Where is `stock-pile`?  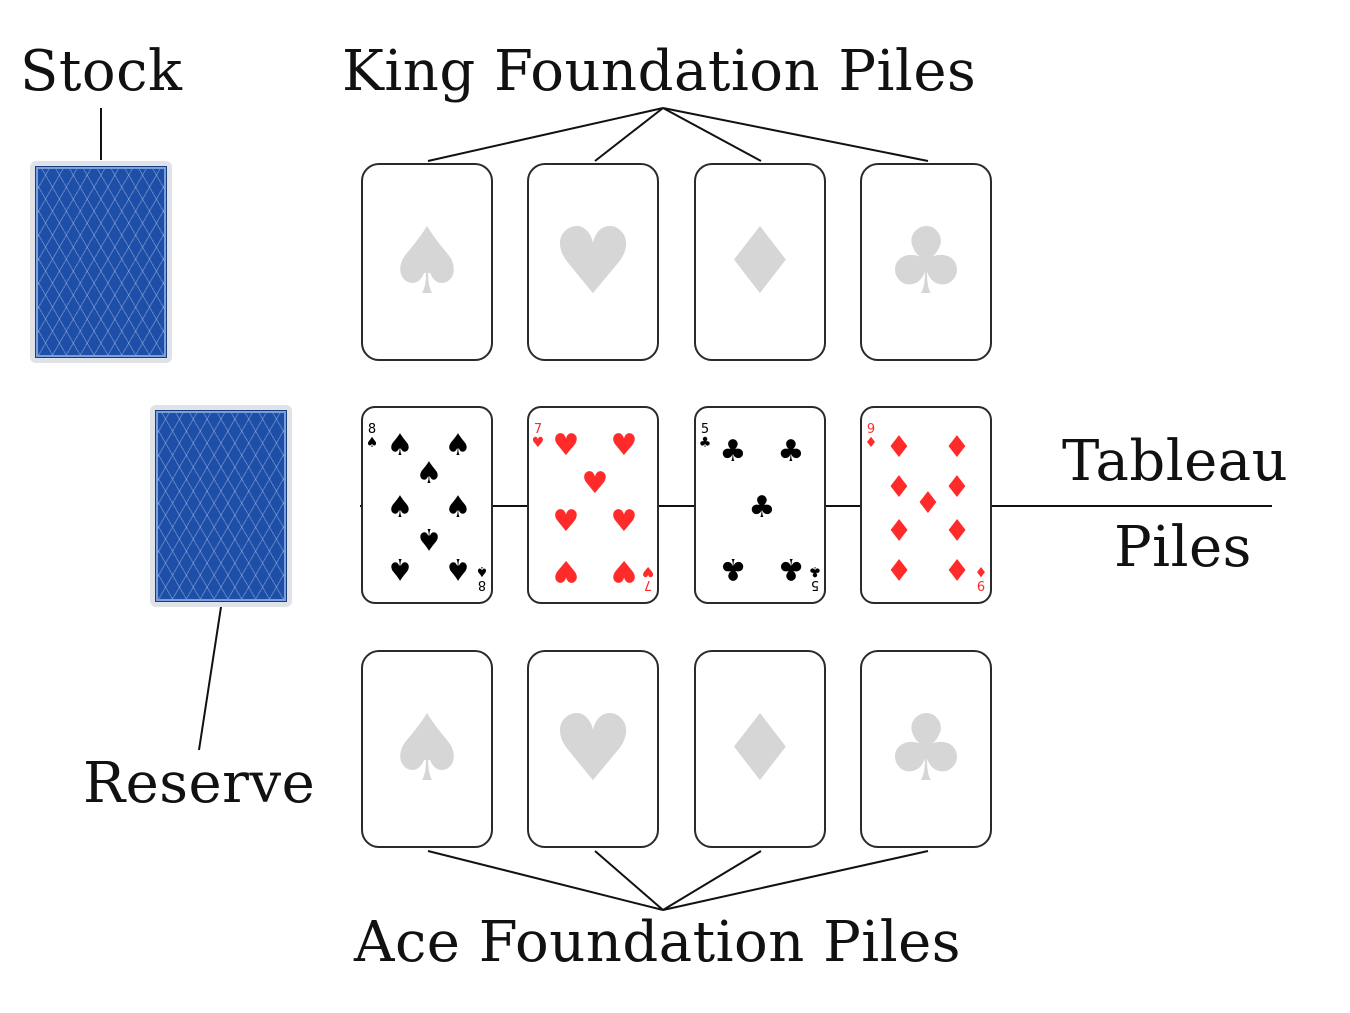 stock-pile is located at coordinates (101, 262).